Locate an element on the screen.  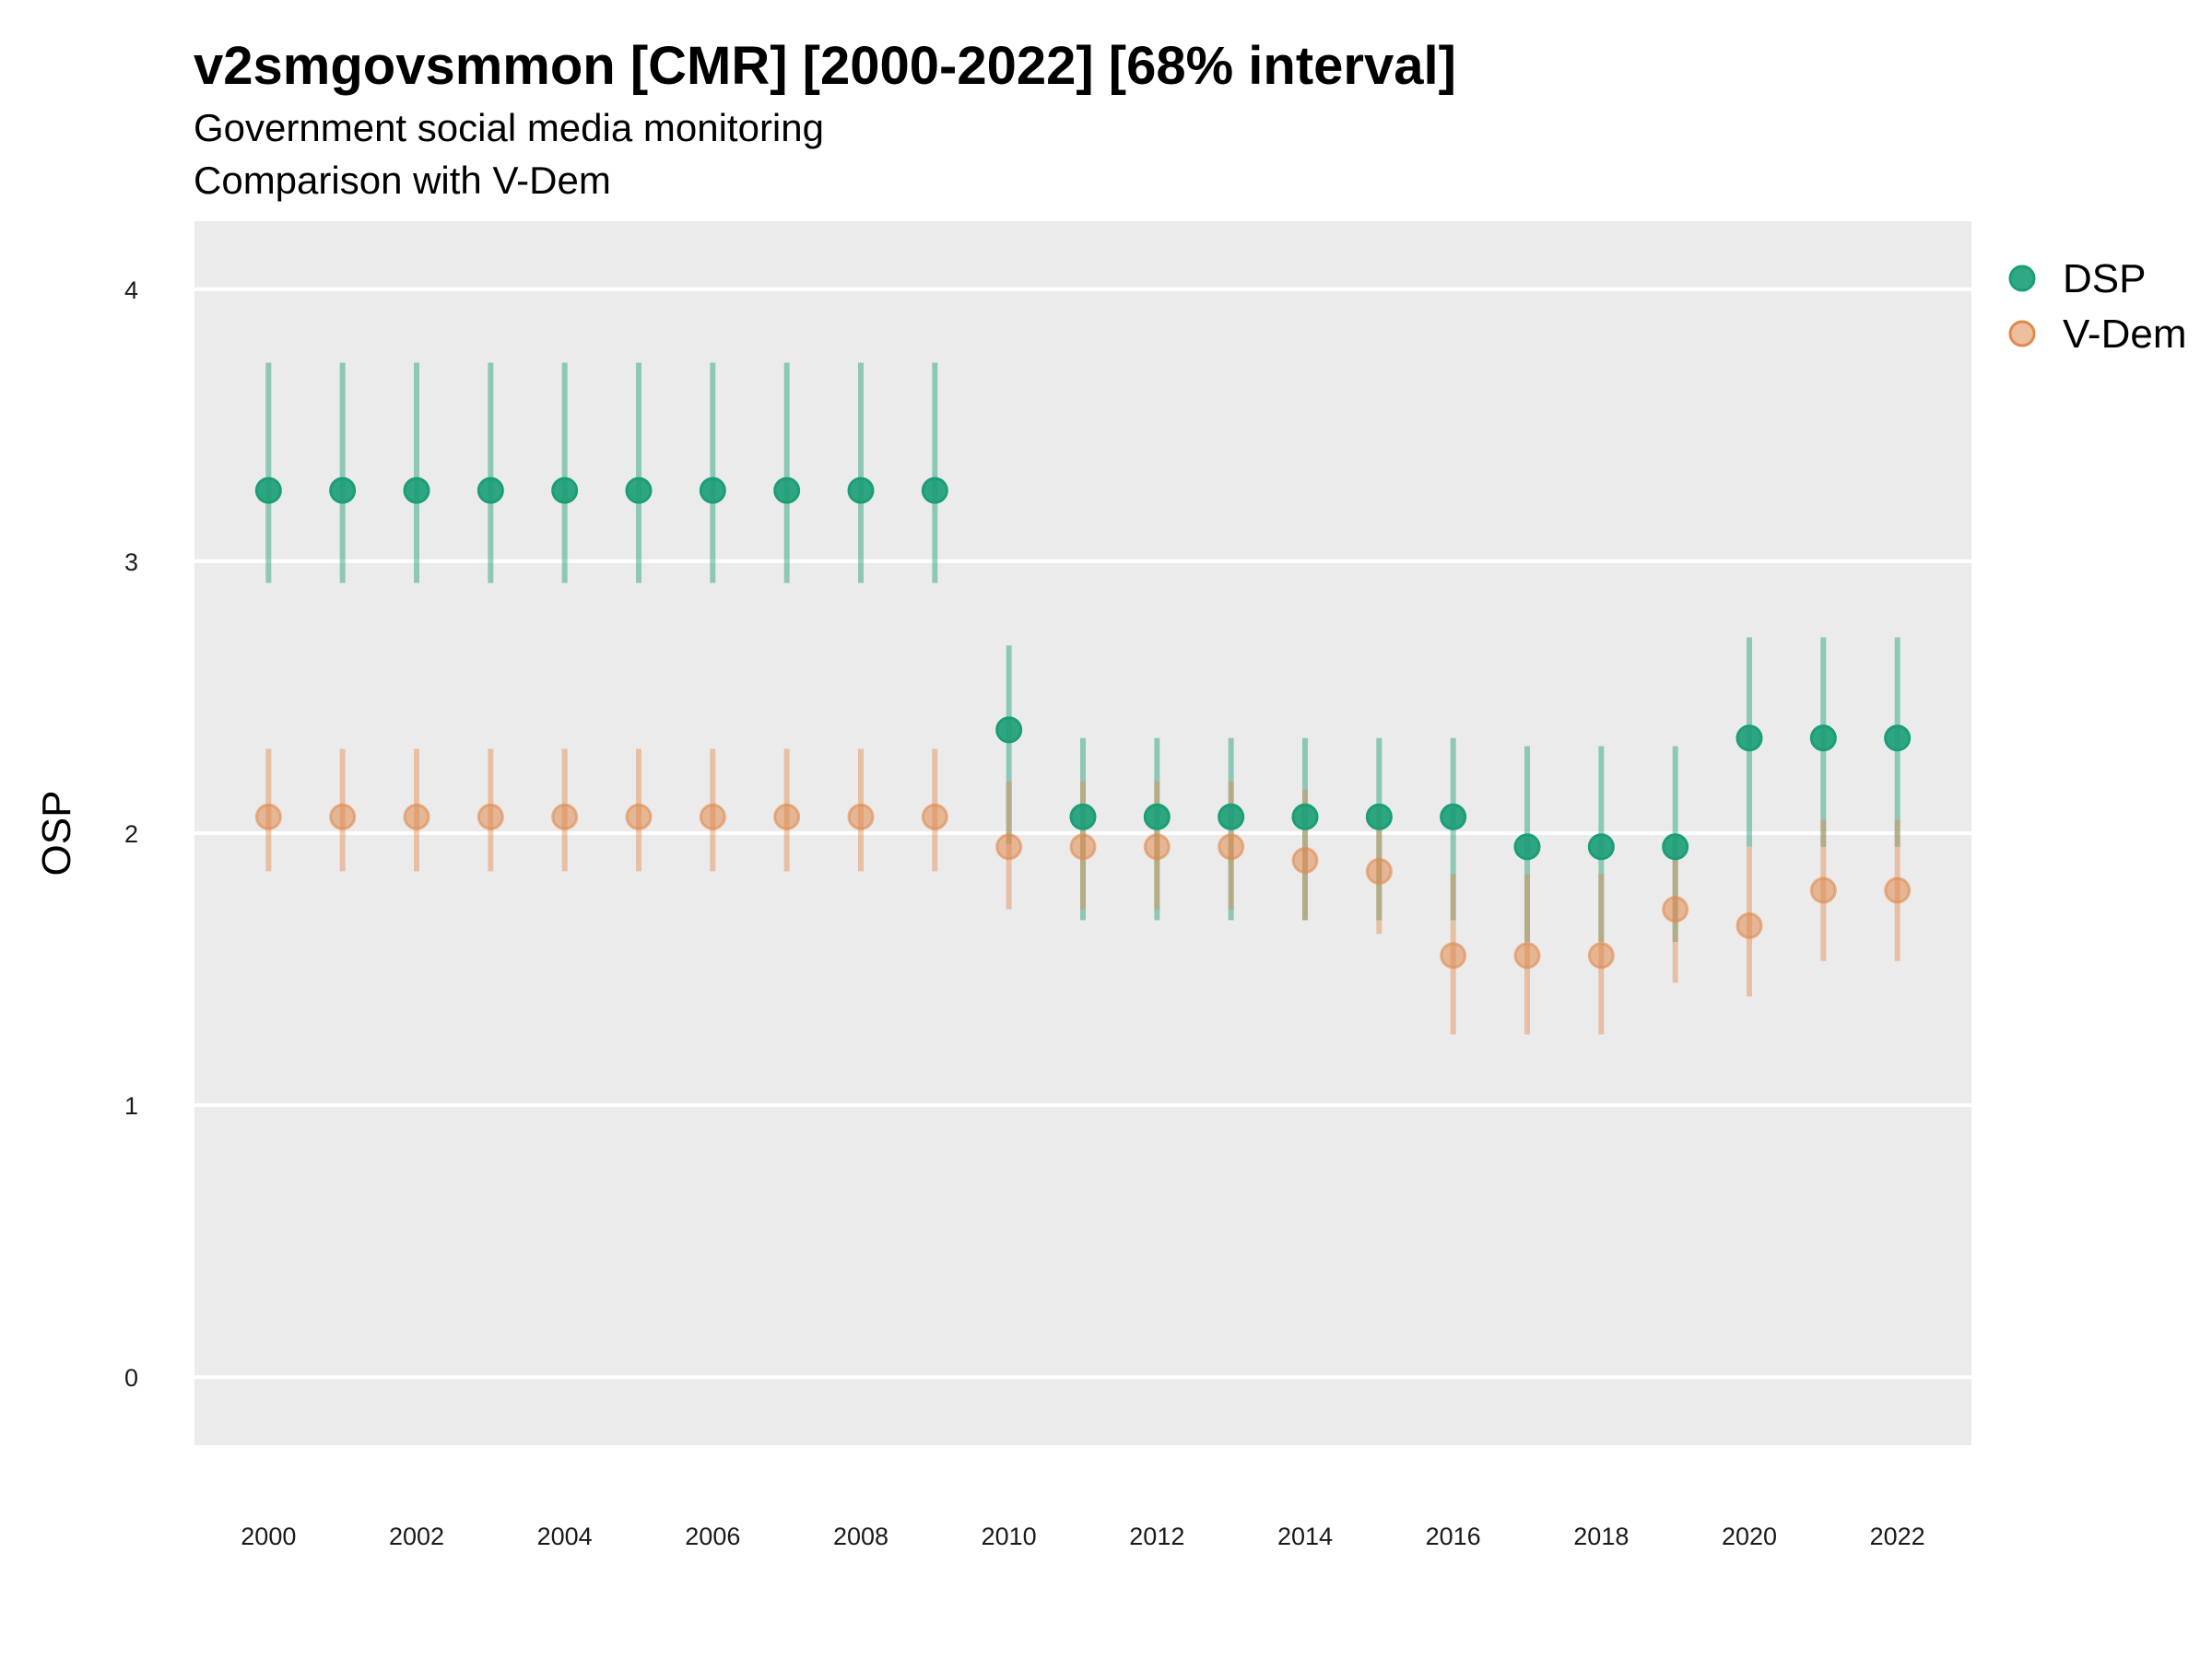
chart-caption: Comparison with V-Dem is located at coordinates (402, 180).